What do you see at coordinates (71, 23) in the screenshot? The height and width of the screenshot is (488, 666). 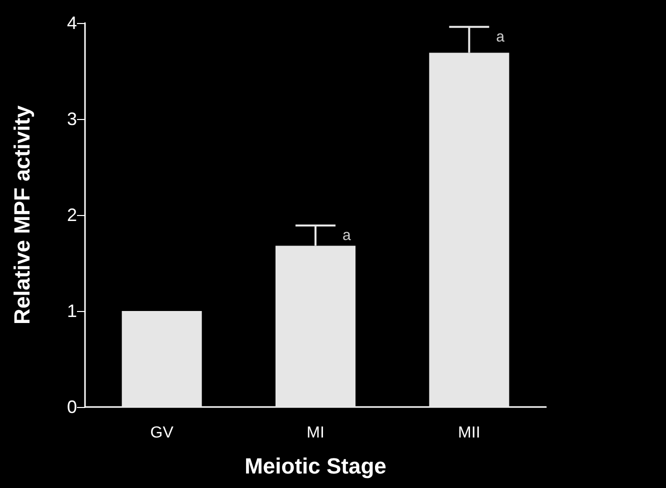 I see `y-tick-label: 4` at bounding box center [71, 23].